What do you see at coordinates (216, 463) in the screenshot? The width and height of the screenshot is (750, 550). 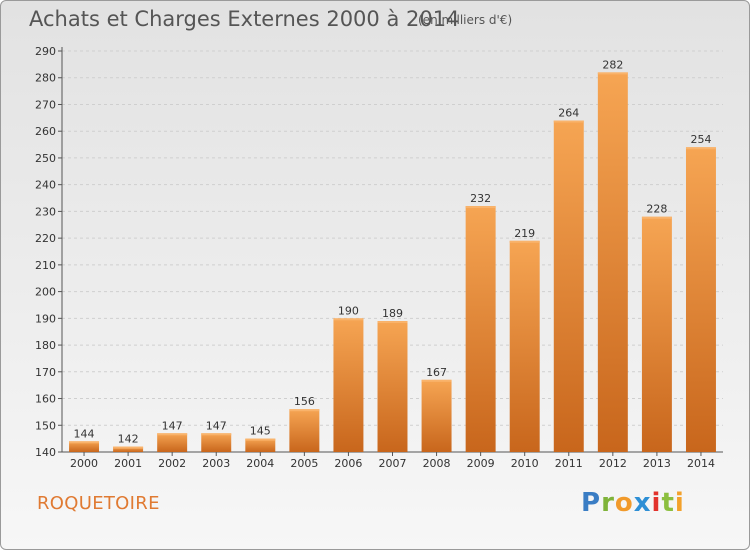 I see `x-tick-label: 2003` at bounding box center [216, 463].